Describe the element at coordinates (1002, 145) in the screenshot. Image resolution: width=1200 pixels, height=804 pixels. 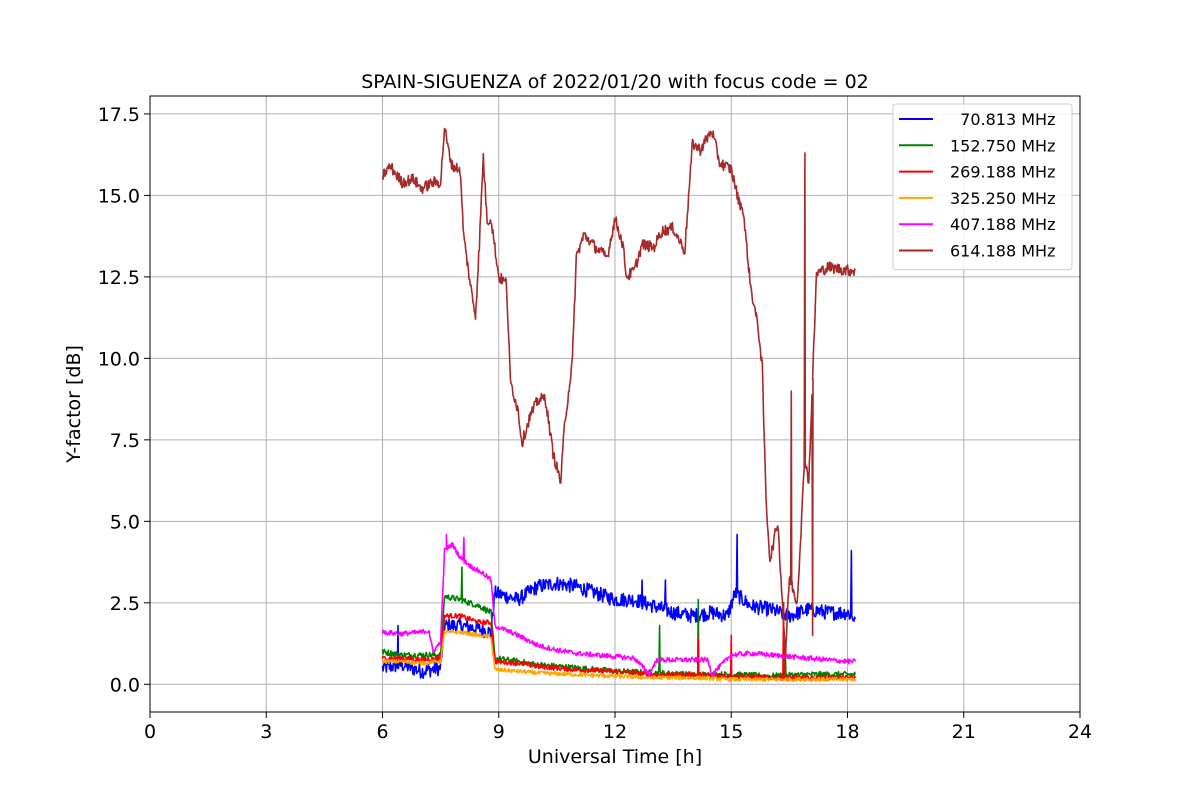
I see `legend-label: 152.750 MHz` at that location.